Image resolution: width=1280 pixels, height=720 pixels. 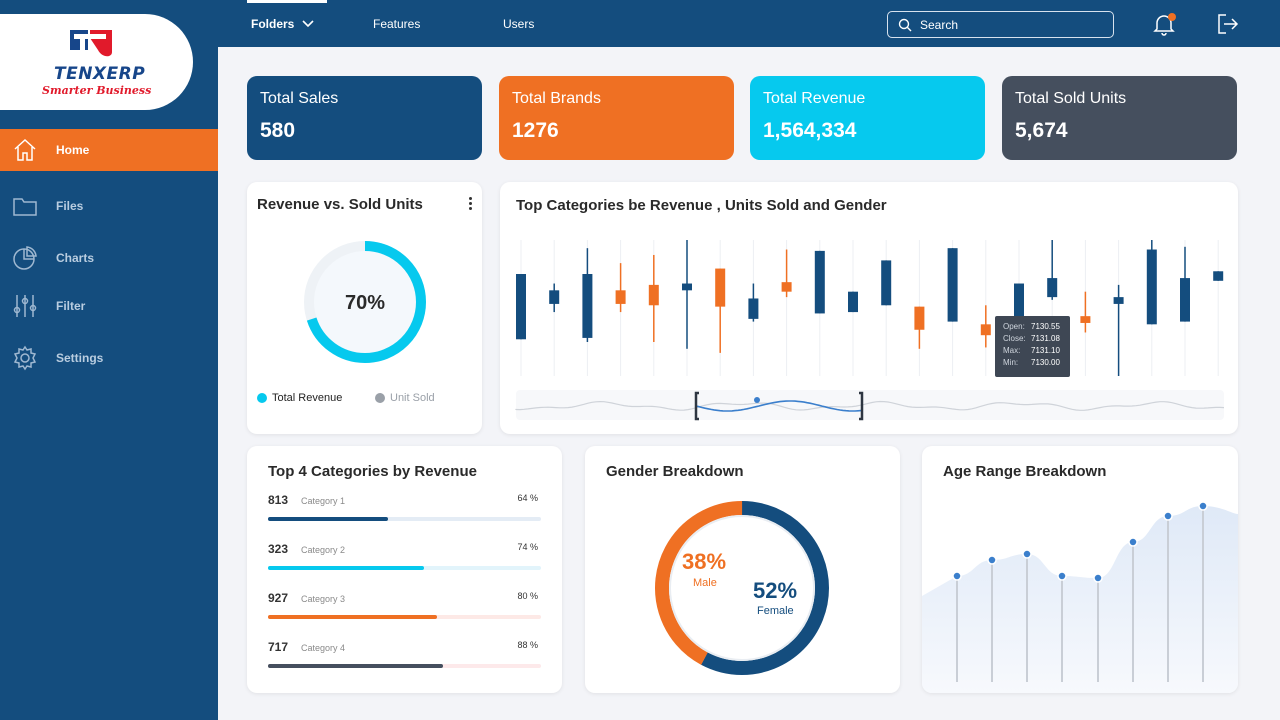 What do you see at coordinates (109, 206) in the screenshot?
I see `sidebar-item-files: Files` at bounding box center [109, 206].